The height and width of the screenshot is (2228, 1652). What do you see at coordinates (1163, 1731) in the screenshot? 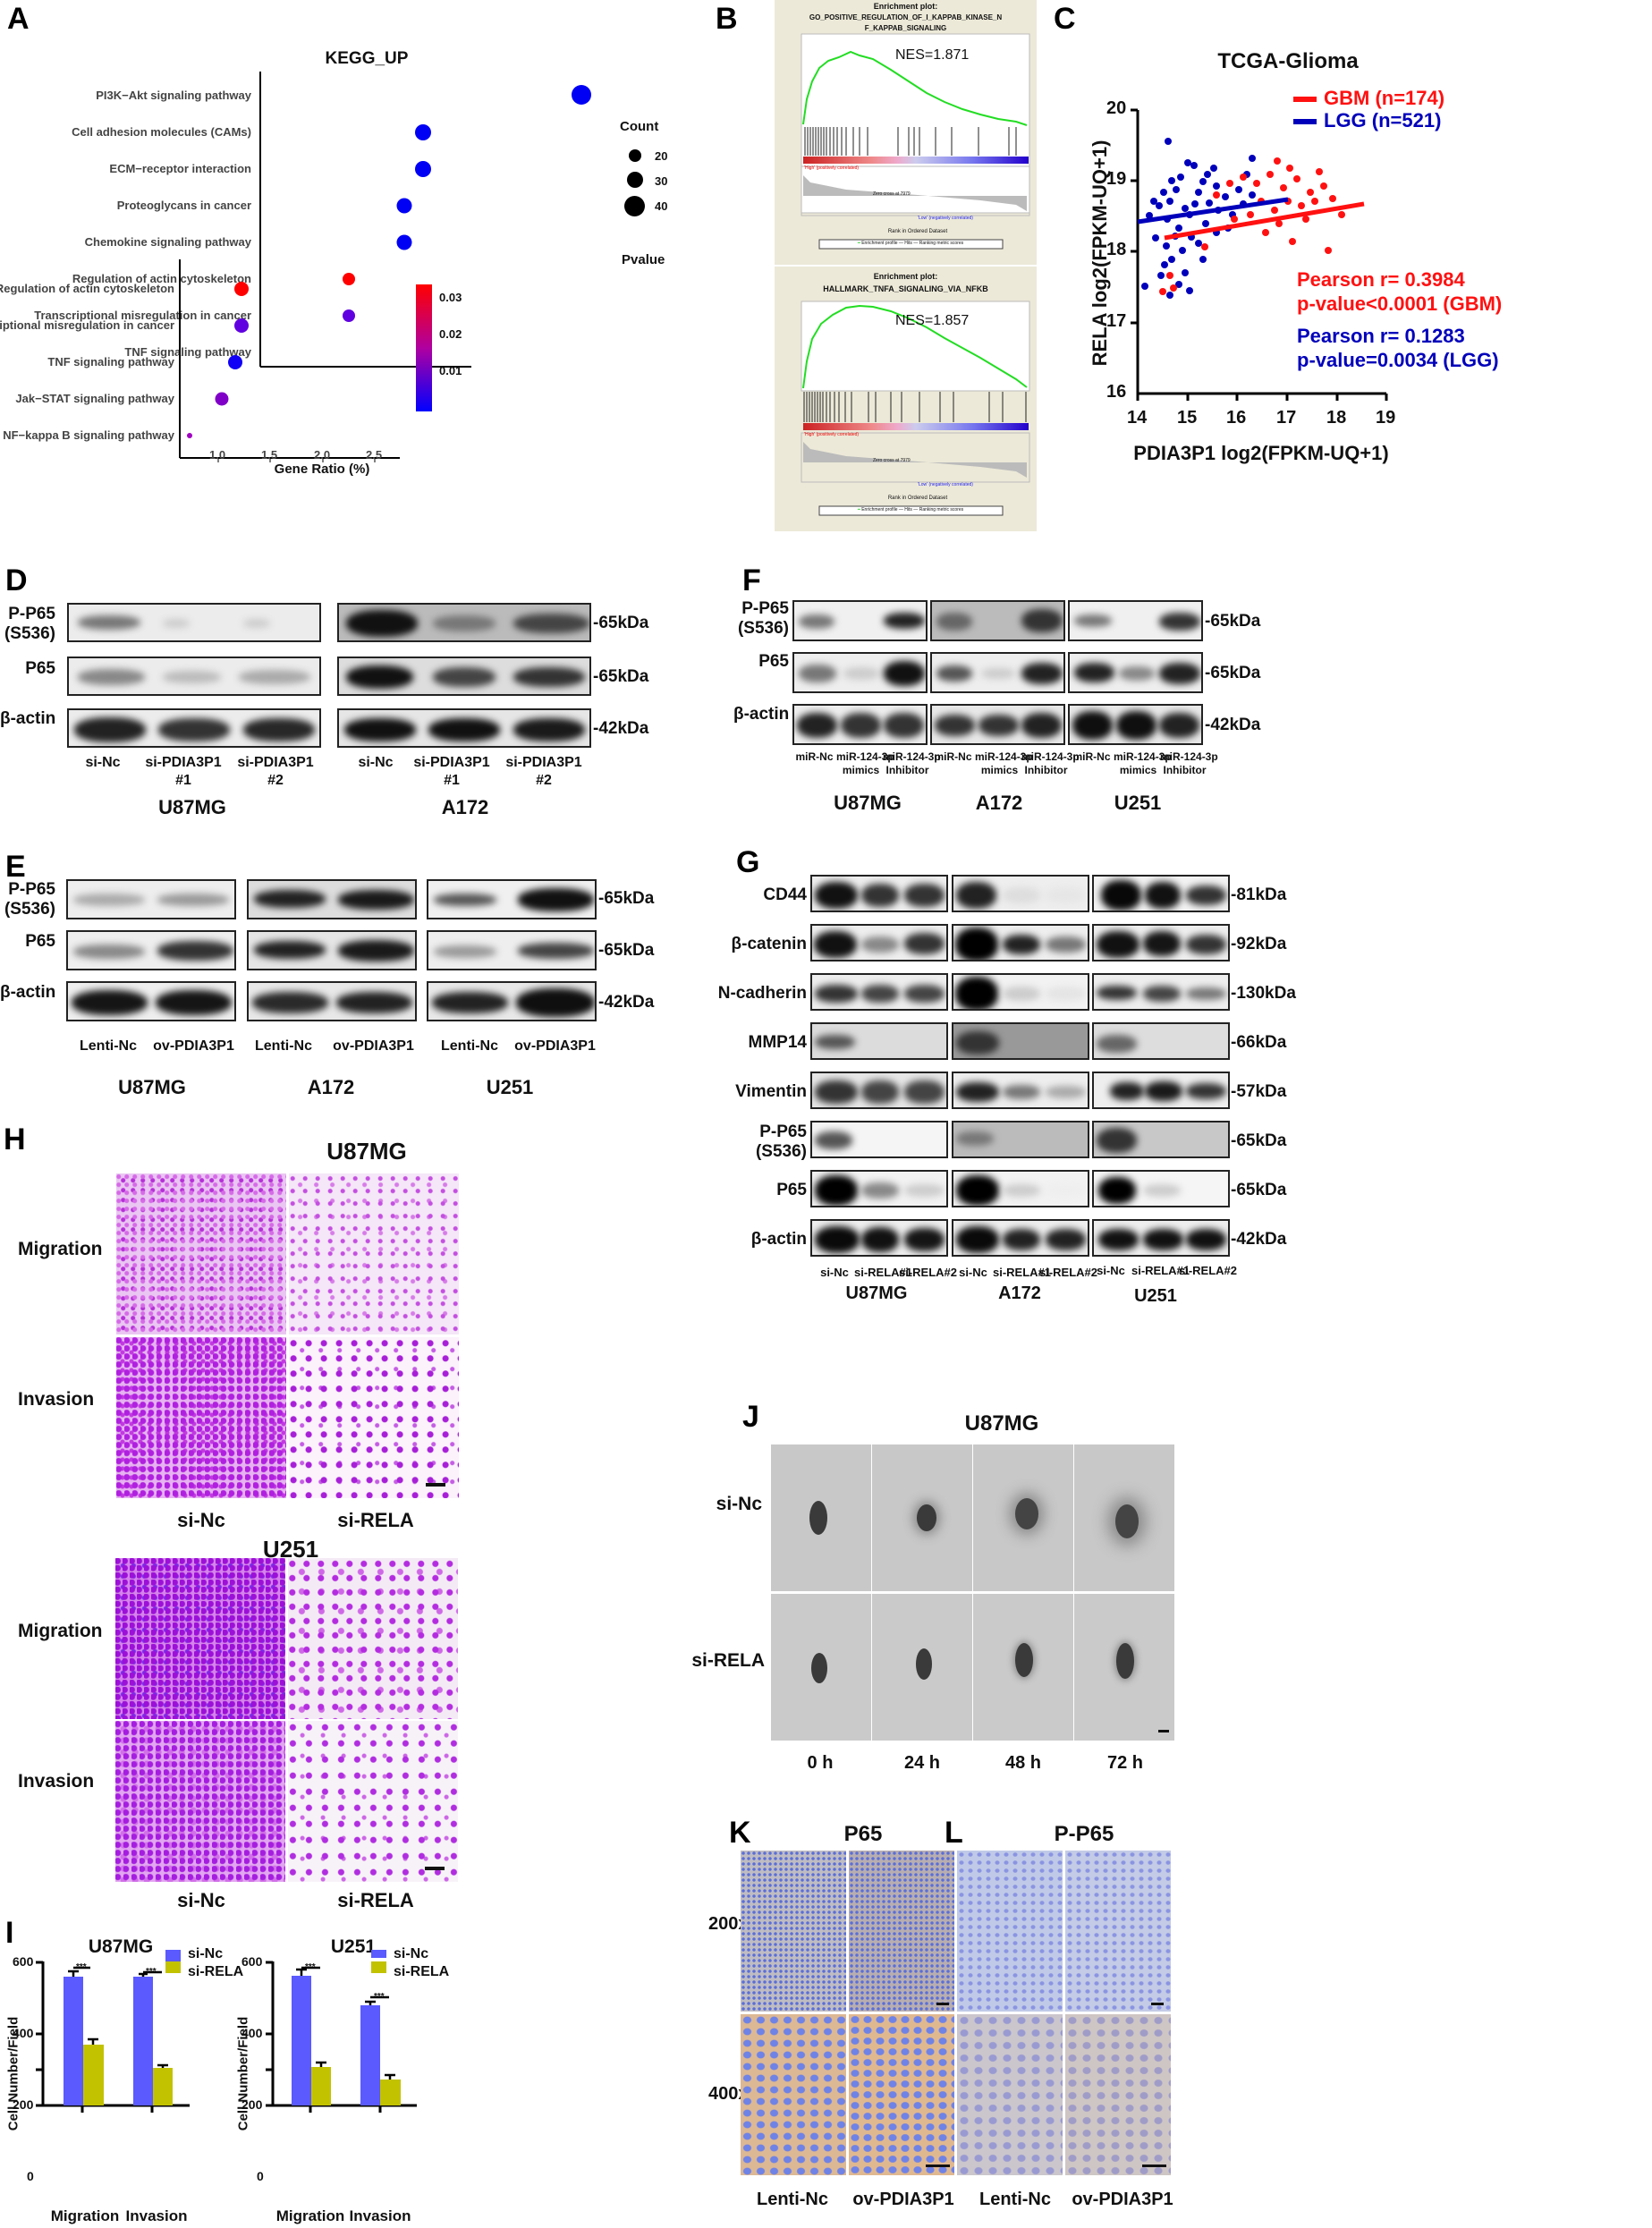
I see `j-scale-bar` at bounding box center [1163, 1731].